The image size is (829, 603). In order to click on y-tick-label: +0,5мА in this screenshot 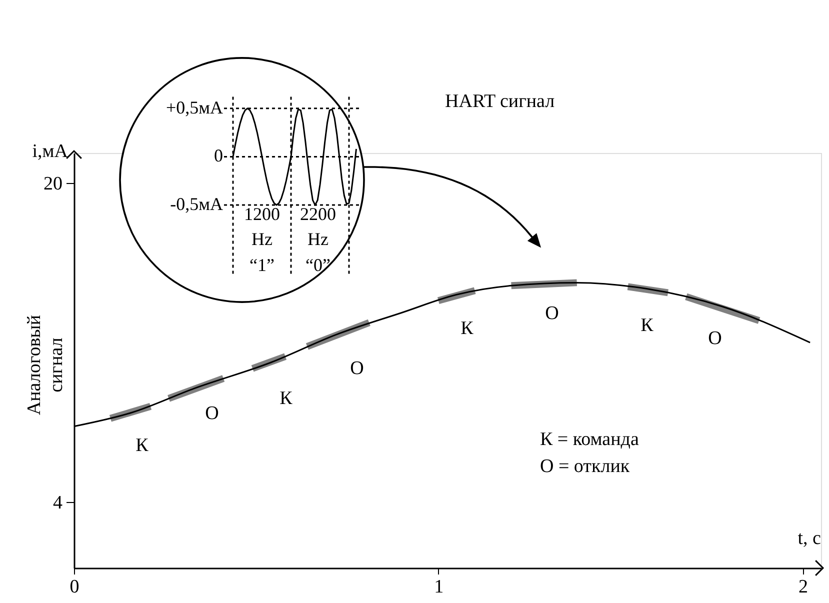, I will do `click(194, 107)`.